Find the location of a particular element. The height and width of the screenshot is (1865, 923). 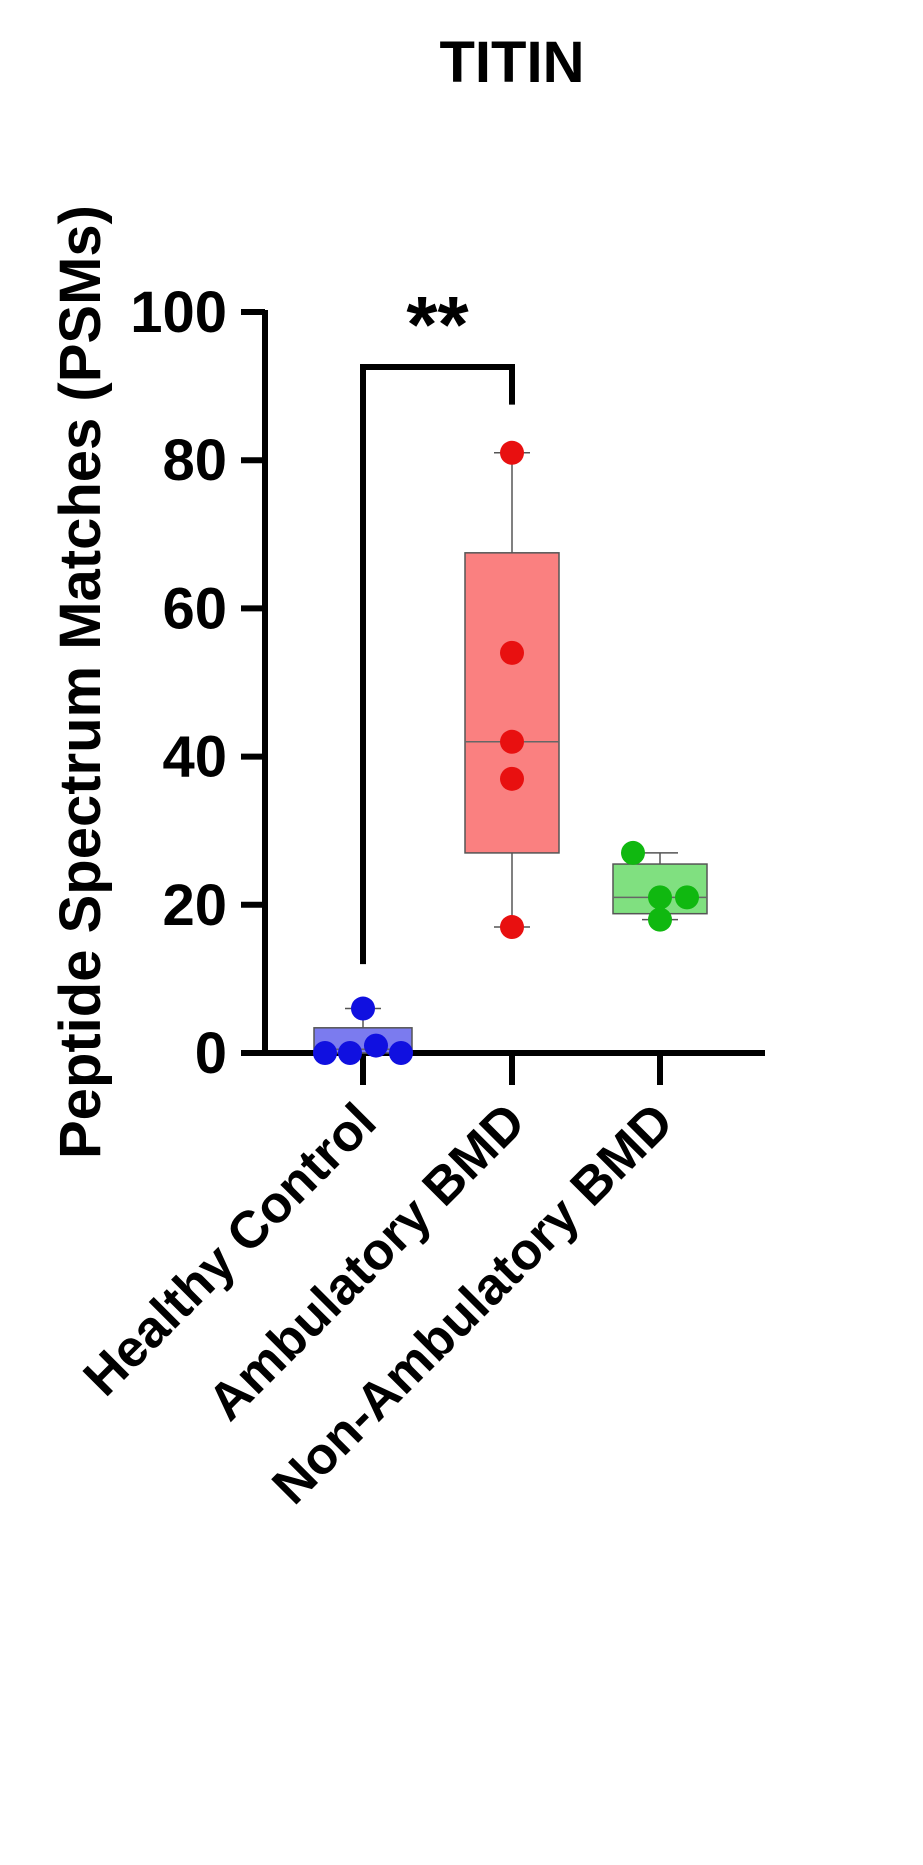

y-tick-label: 40 is located at coordinates (194, 757).